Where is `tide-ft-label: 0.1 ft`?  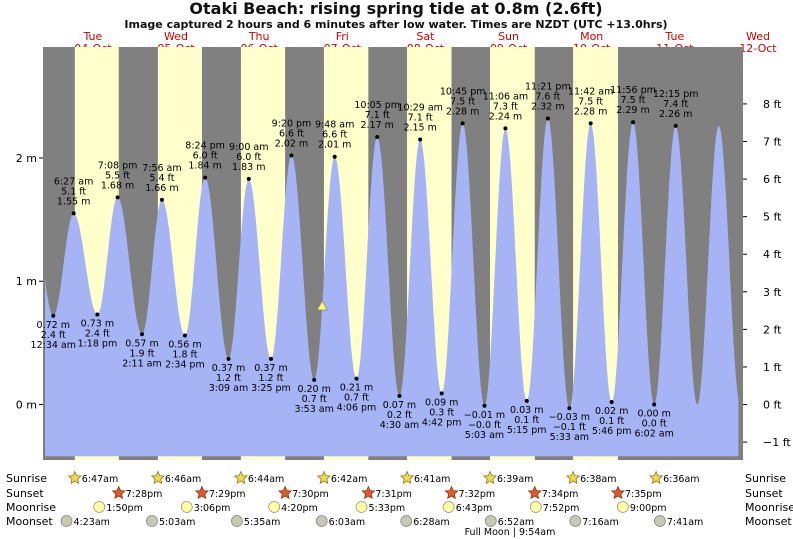
tide-ft-label: 0.1 ft is located at coordinates (526, 420).